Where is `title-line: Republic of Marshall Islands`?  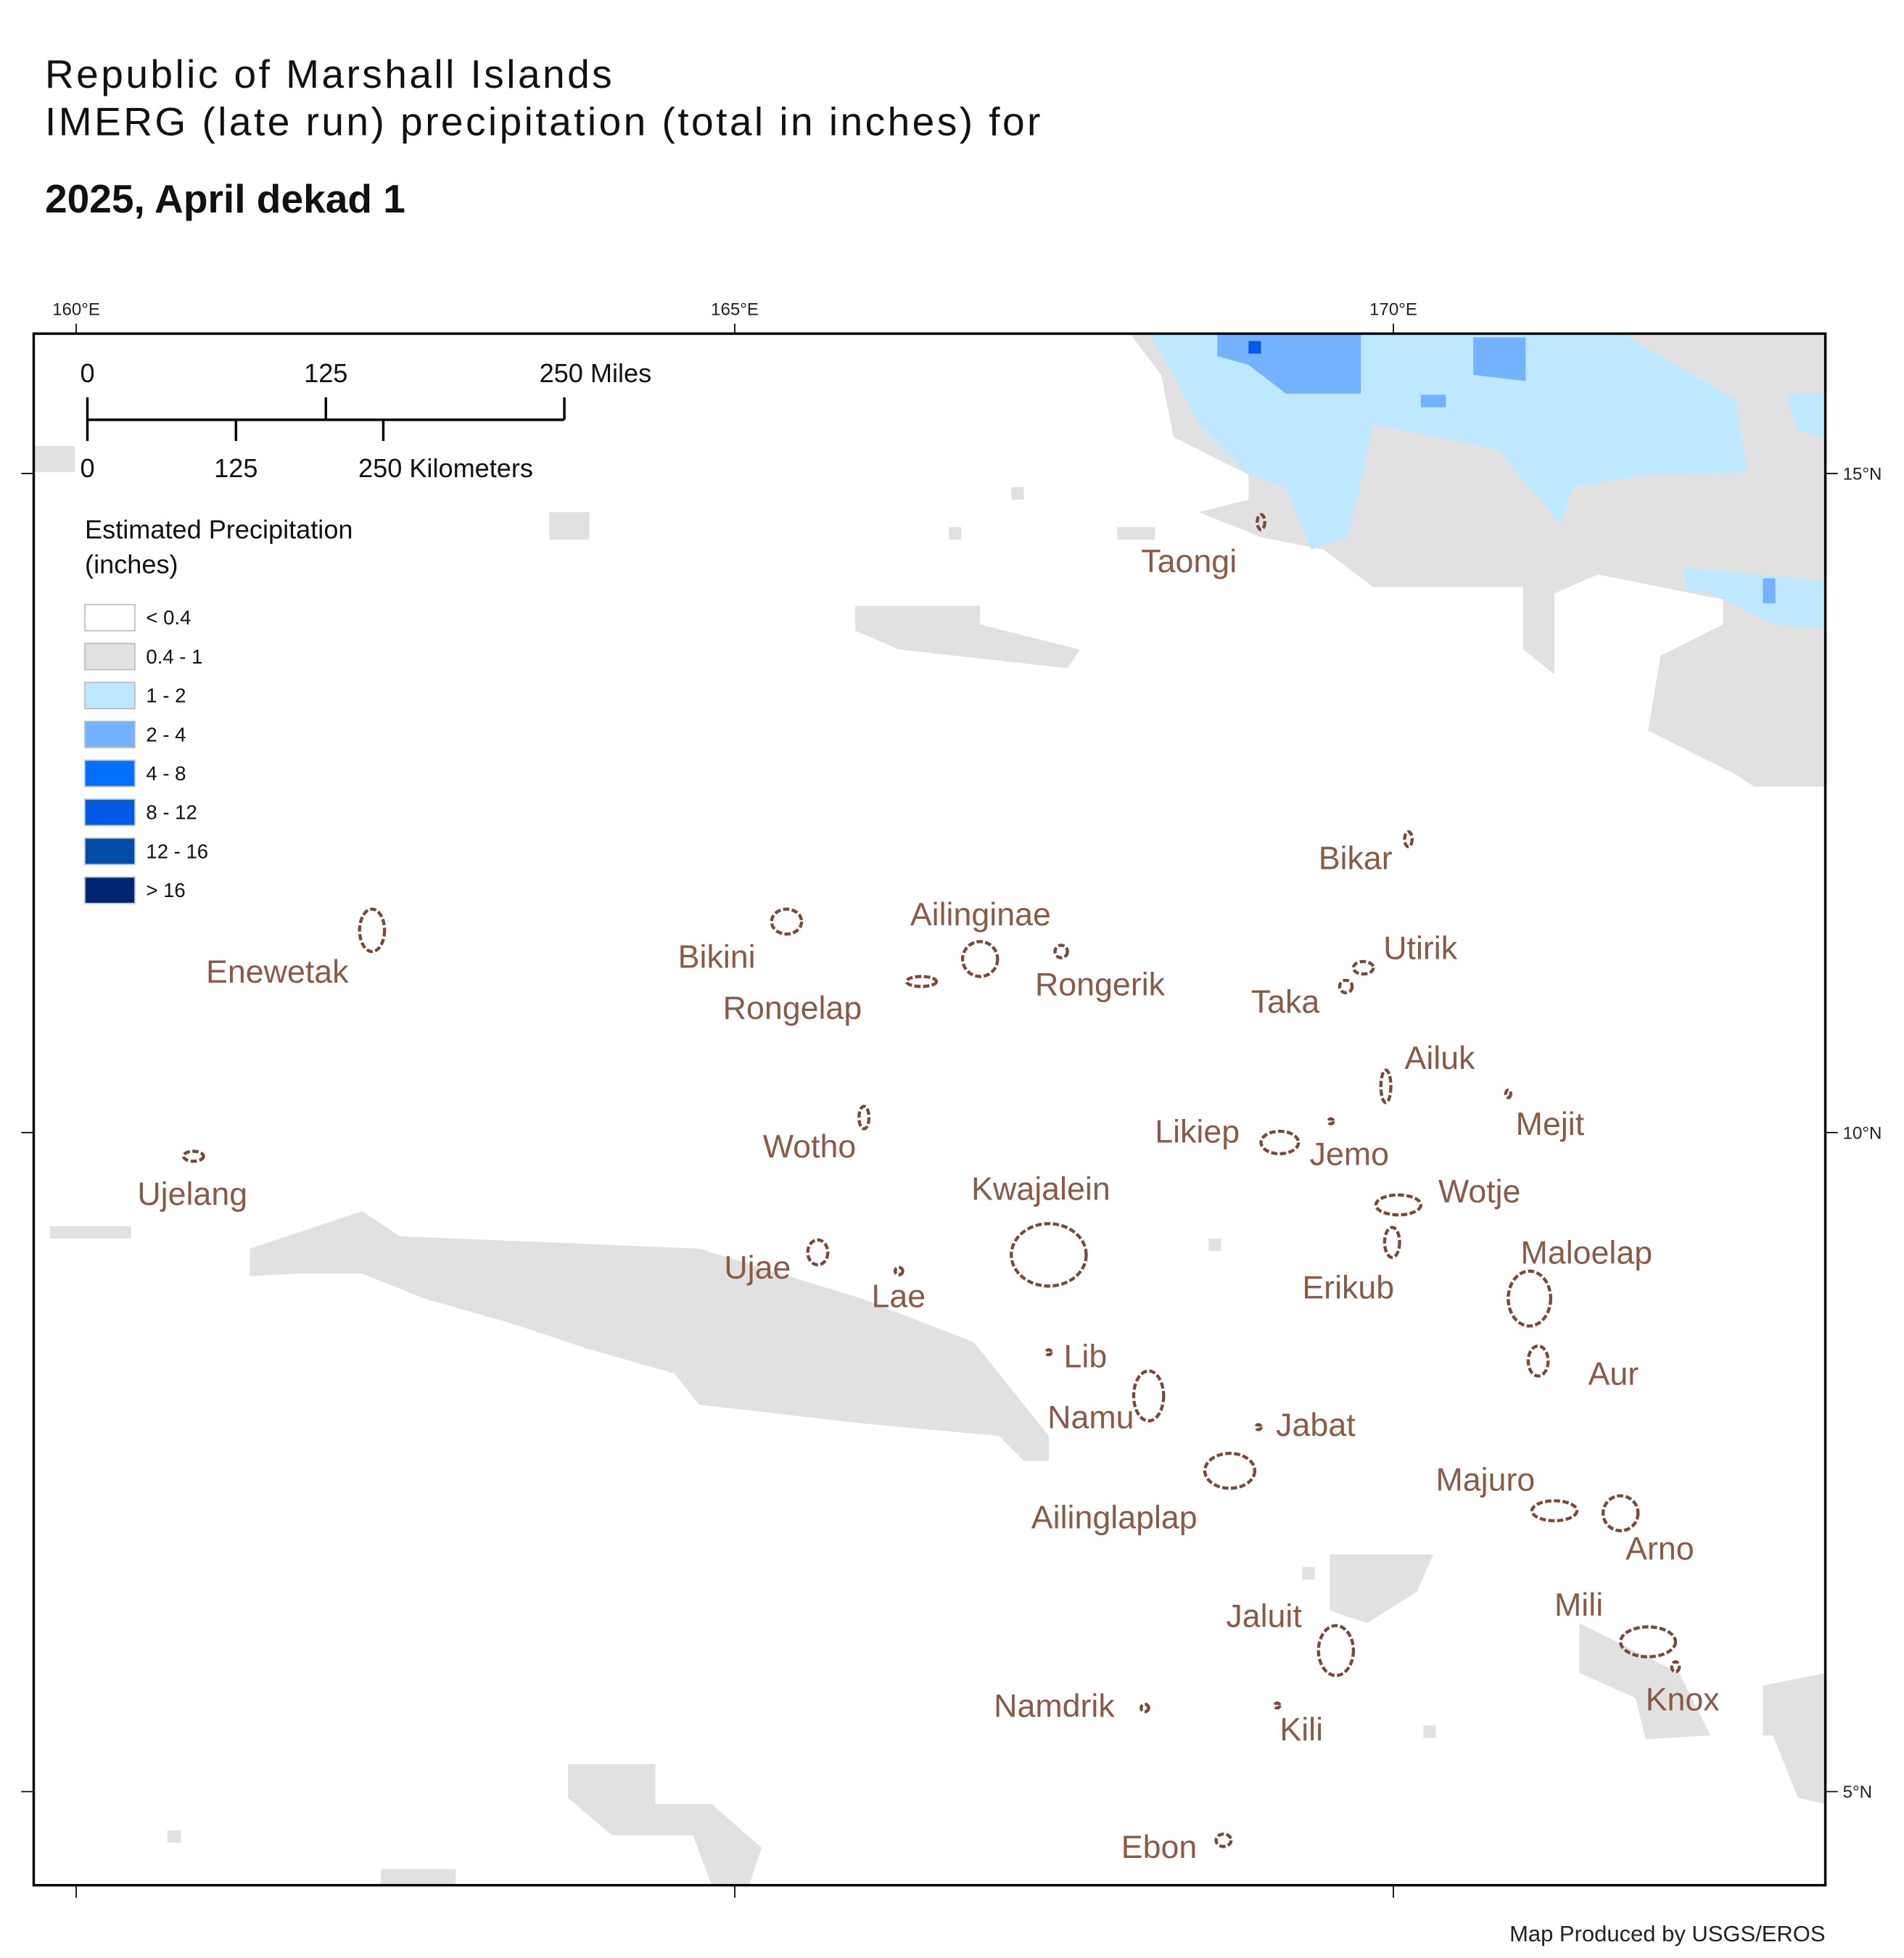
title-line: Republic of Marshall Islands is located at coordinates (330, 73).